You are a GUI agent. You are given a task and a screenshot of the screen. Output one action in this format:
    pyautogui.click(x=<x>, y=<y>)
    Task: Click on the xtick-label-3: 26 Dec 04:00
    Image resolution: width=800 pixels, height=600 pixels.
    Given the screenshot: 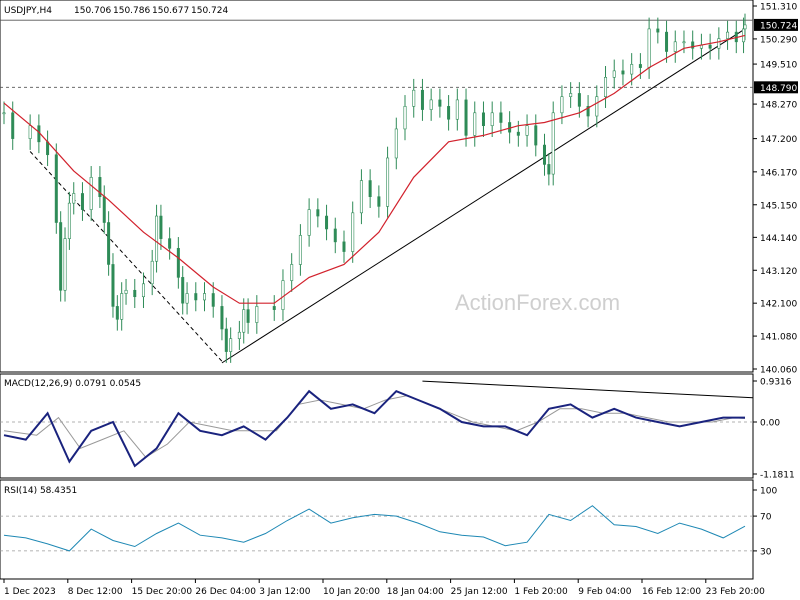 What is the action you would take?
    pyautogui.click(x=225, y=592)
    